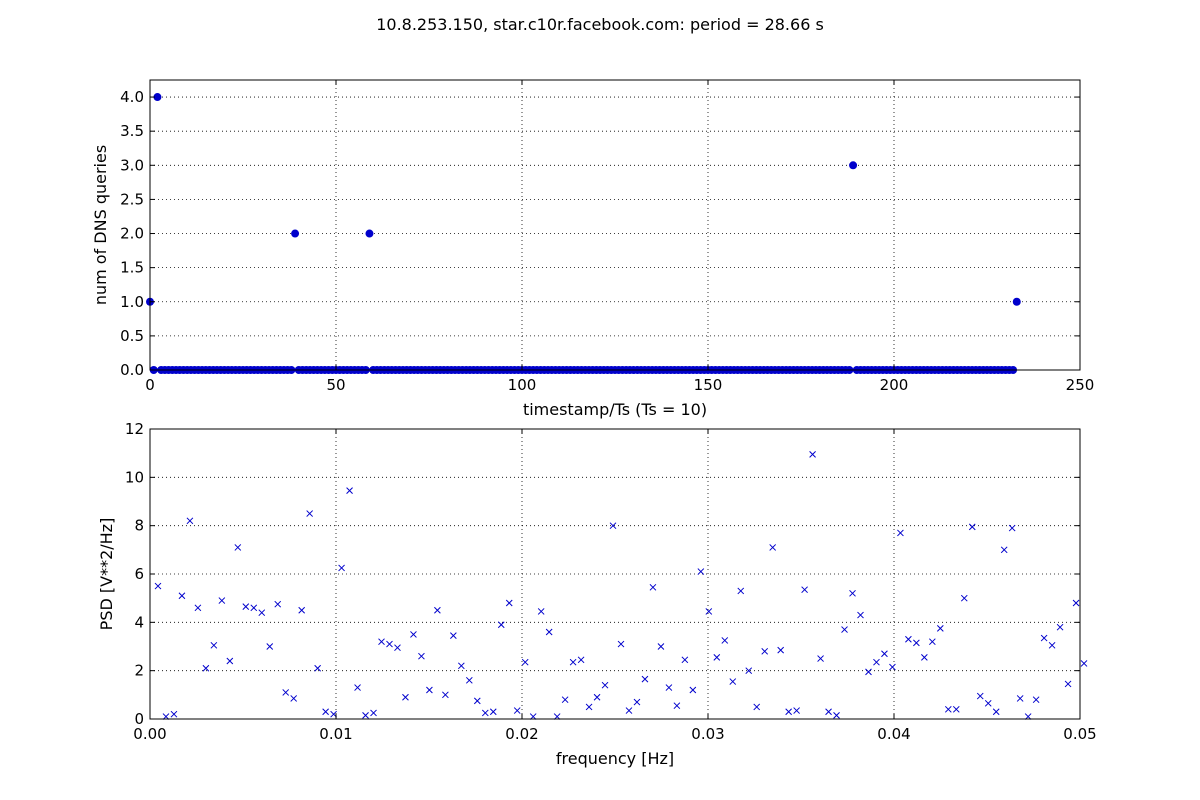 The image size is (1200, 800). Describe the element at coordinates (139, 671) in the screenshot. I see `y-tick-label: 2` at that location.